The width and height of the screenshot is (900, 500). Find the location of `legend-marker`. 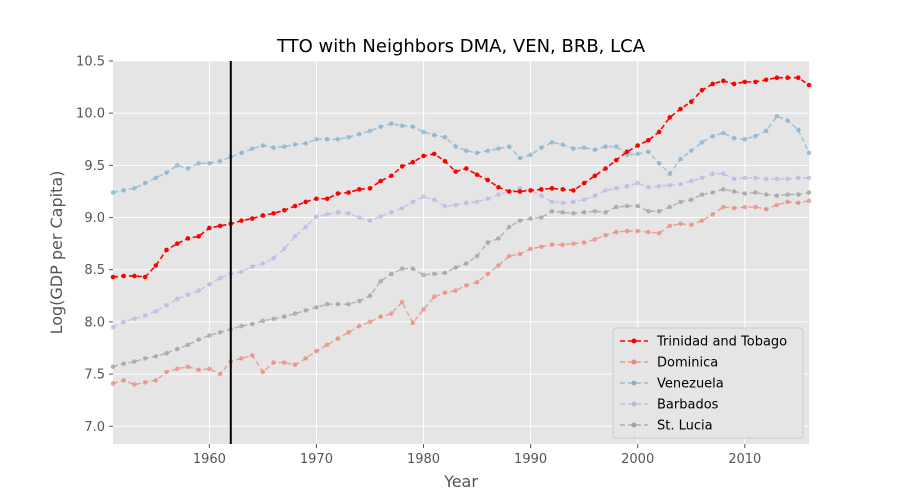

legend-marker is located at coordinates (634, 362).